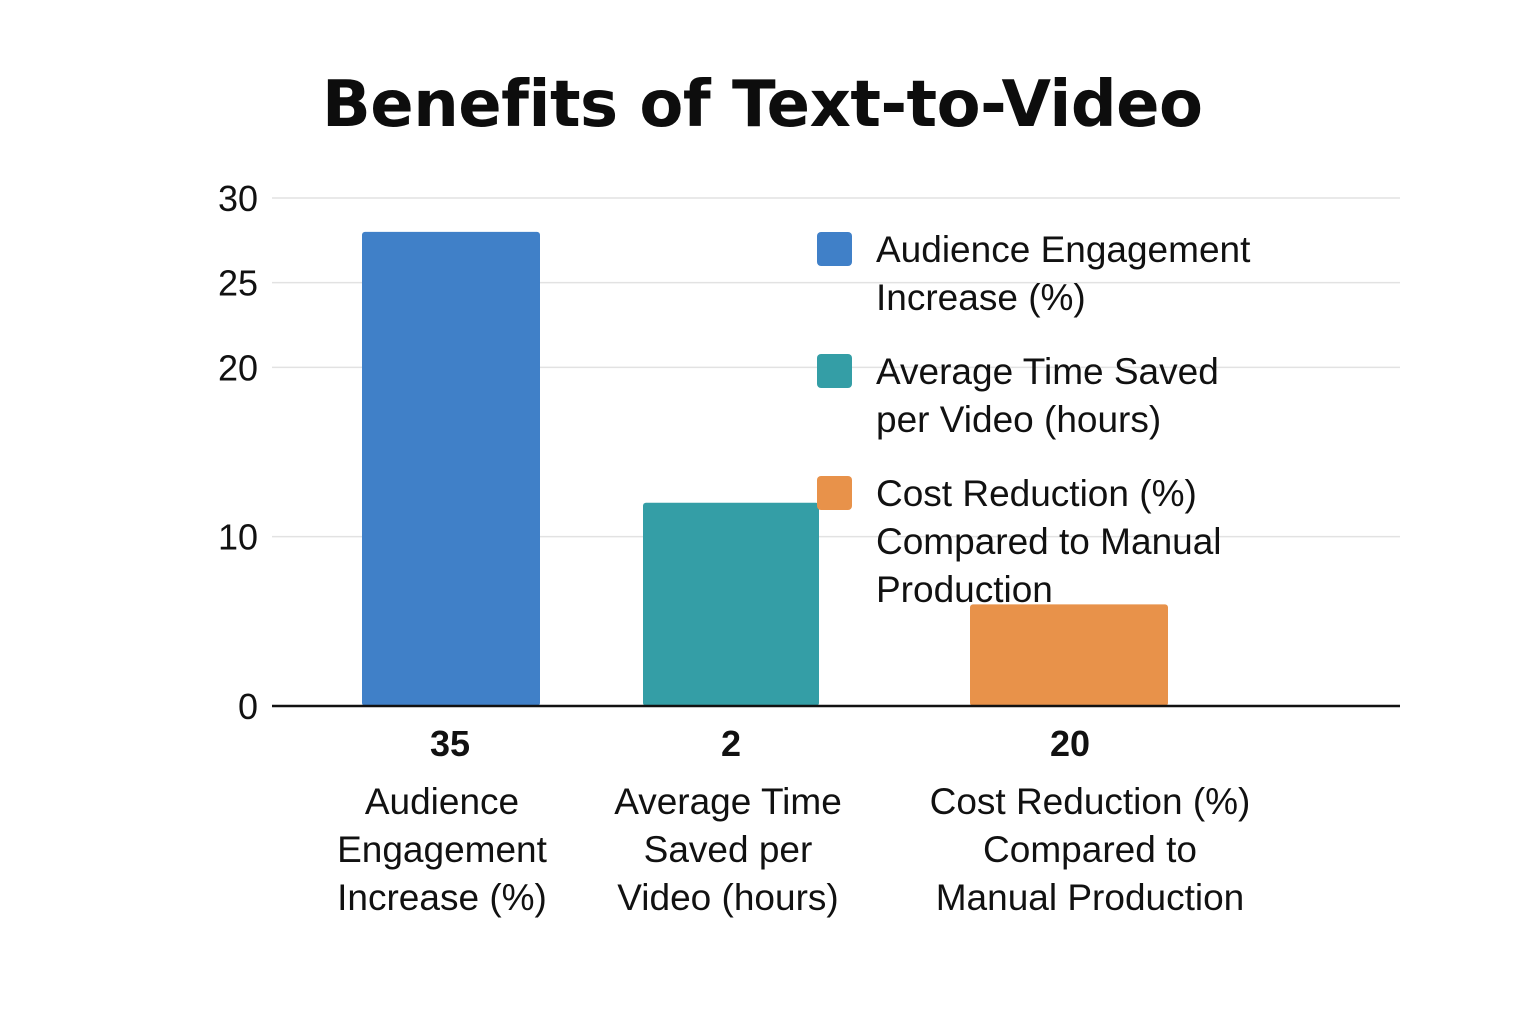  What do you see at coordinates (442, 849) in the screenshot?
I see `category-label: Engagement` at bounding box center [442, 849].